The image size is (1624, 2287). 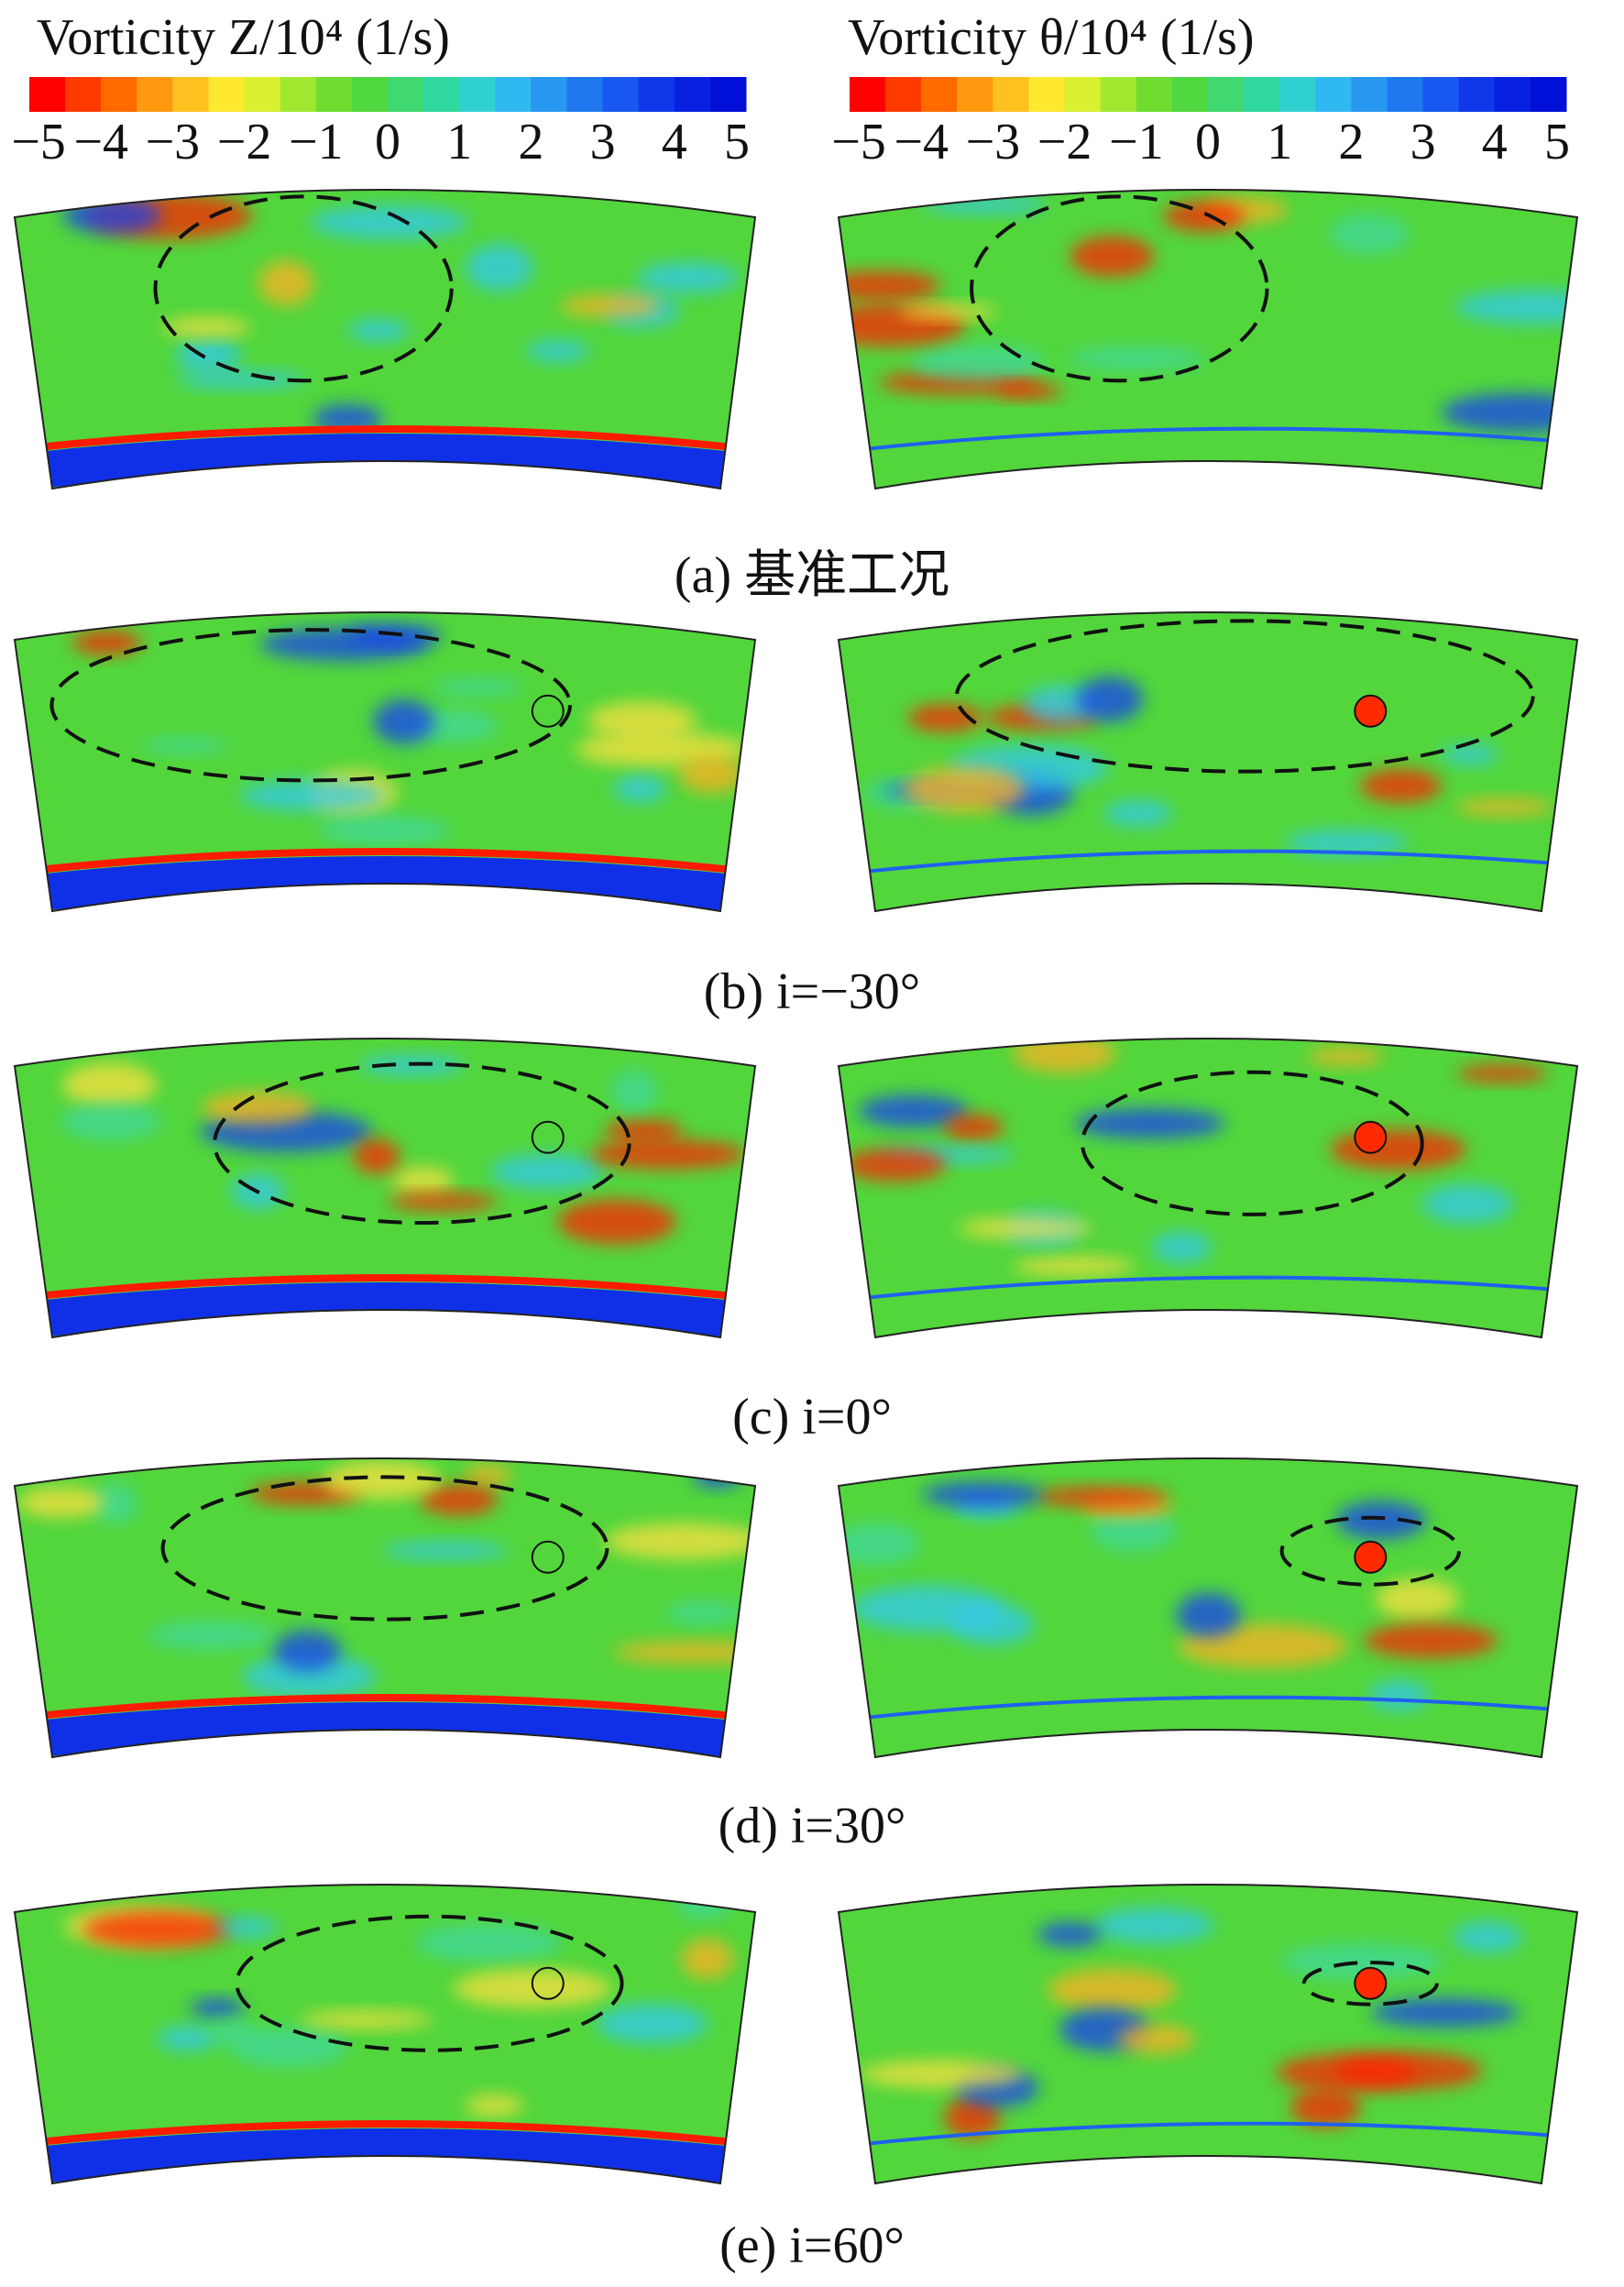 I want to click on panel-caption: (b) i=−30°, so click(x=812, y=991).